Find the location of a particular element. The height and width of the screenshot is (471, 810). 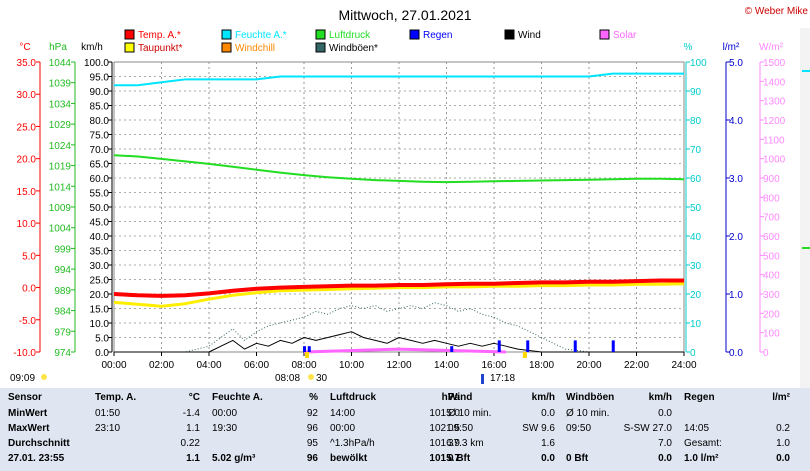

press-axis-tick-label: 1029 is located at coordinates (60, 125).